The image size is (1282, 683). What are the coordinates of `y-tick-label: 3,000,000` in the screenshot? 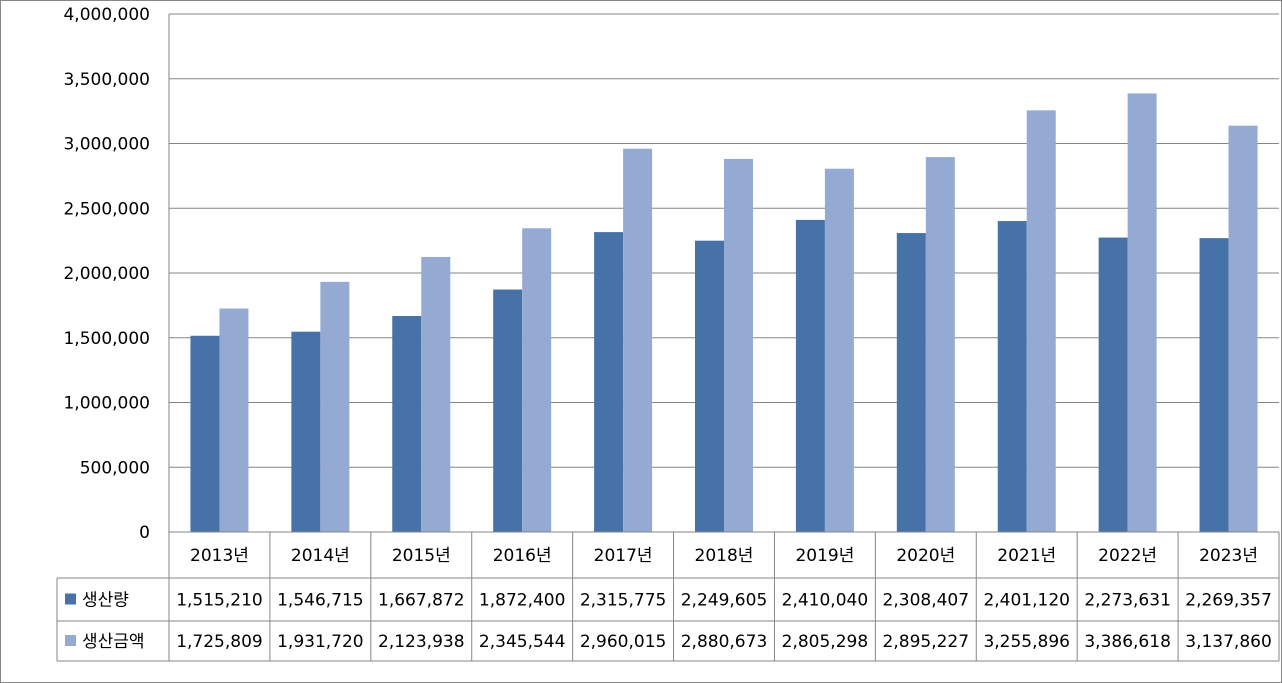 It's located at (106, 145).